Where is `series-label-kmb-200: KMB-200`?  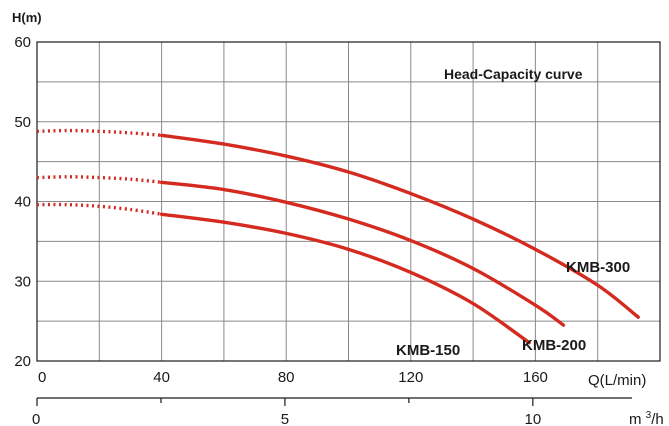
series-label-kmb-200: KMB-200 is located at coordinates (554, 345).